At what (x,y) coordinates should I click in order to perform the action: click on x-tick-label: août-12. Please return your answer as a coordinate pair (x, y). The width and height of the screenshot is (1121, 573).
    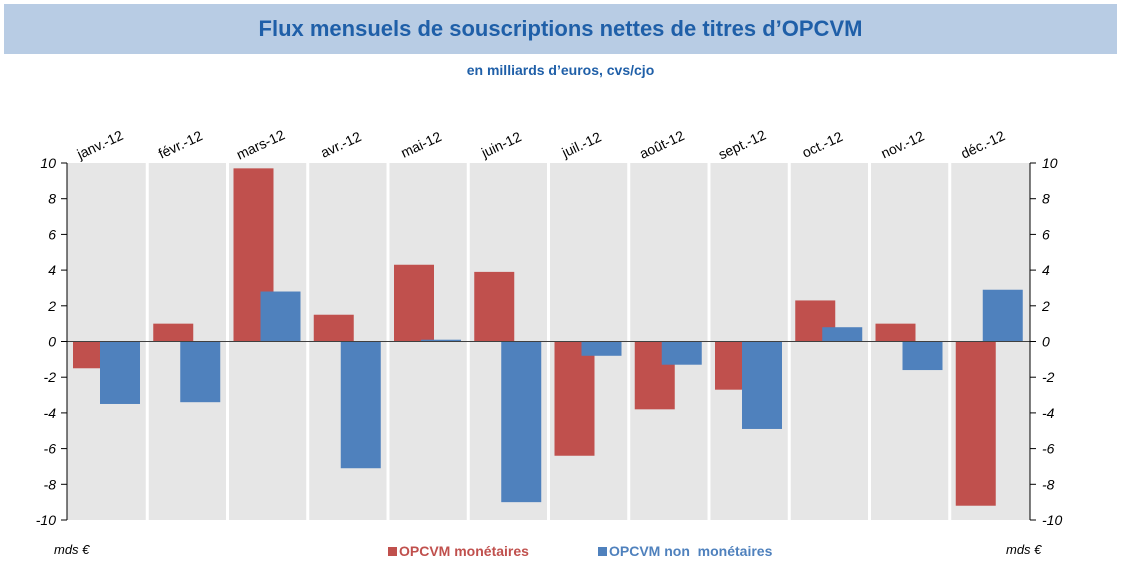
    Looking at the image, I should click on (662, 144).